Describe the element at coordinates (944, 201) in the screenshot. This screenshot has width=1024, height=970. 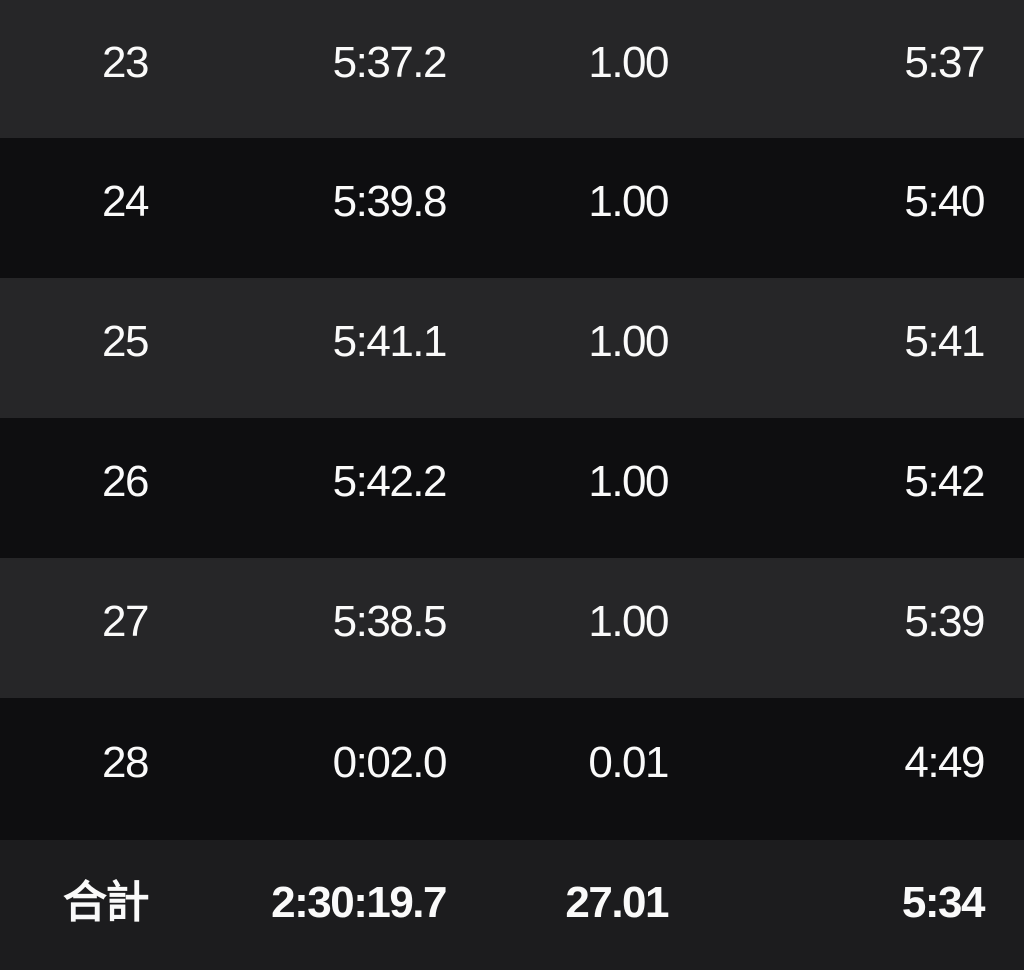
I see `lap-pace: 5:40` at that location.